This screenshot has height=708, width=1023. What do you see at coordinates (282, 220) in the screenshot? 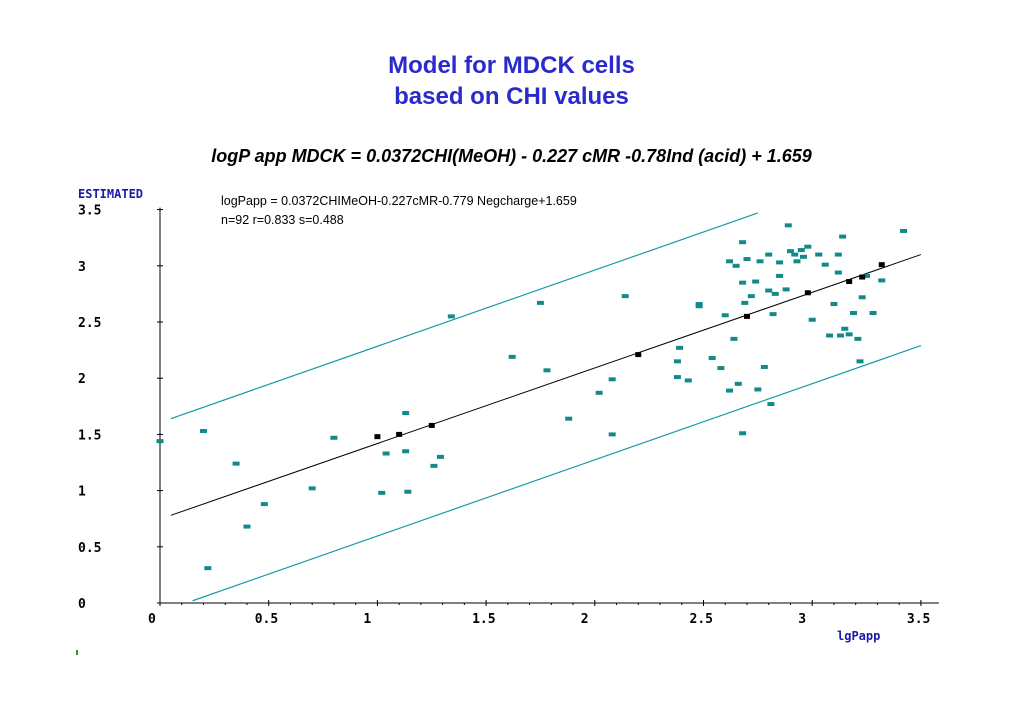
I see `annotation-line-2: n=92 r=0.833 s=0.488` at bounding box center [282, 220].